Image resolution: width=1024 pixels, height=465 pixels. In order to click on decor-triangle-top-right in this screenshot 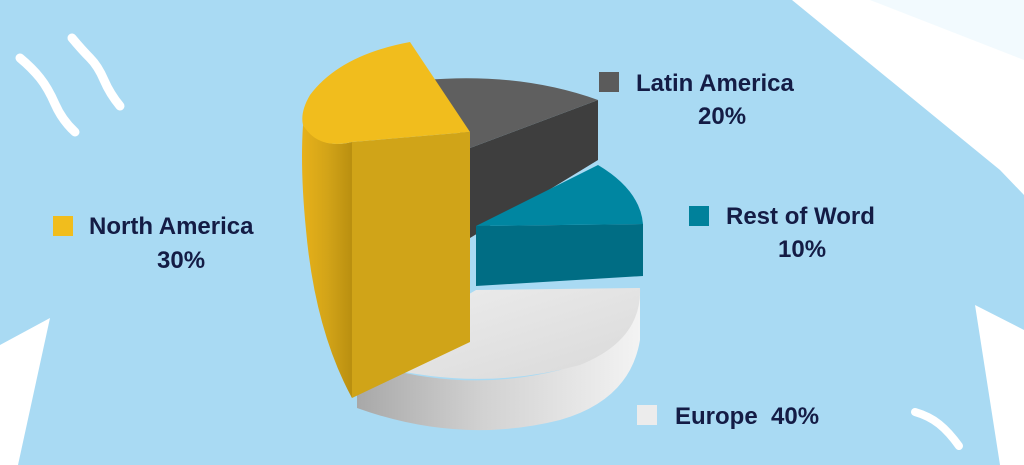, I will do `click(908, 97)`.